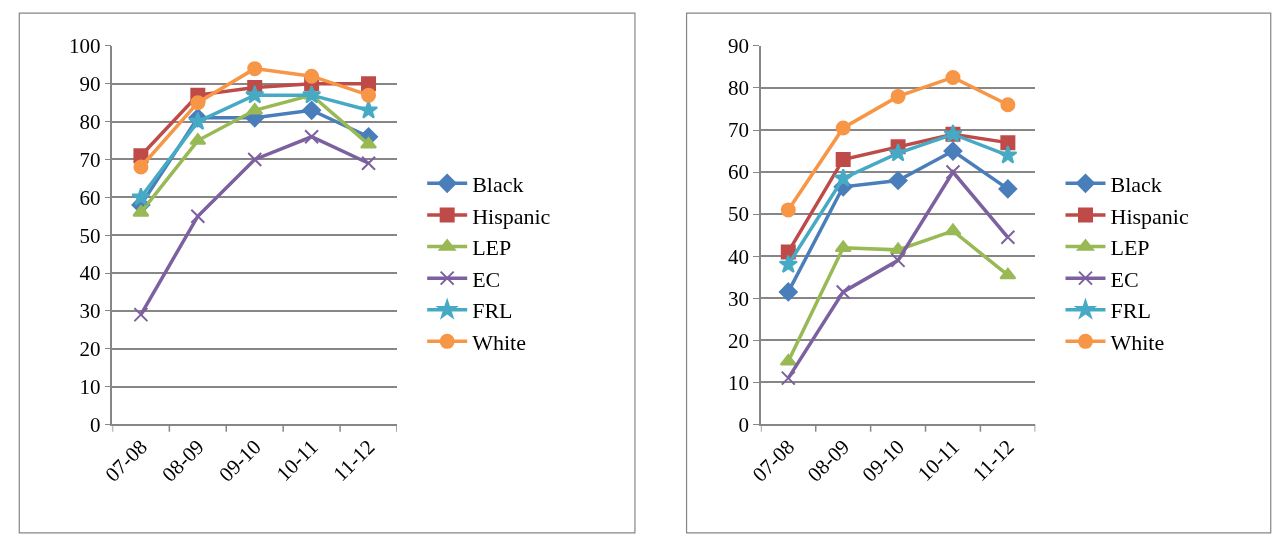  What do you see at coordinates (85, 46) in the screenshot?
I see `y-tick-label: 100` at bounding box center [85, 46].